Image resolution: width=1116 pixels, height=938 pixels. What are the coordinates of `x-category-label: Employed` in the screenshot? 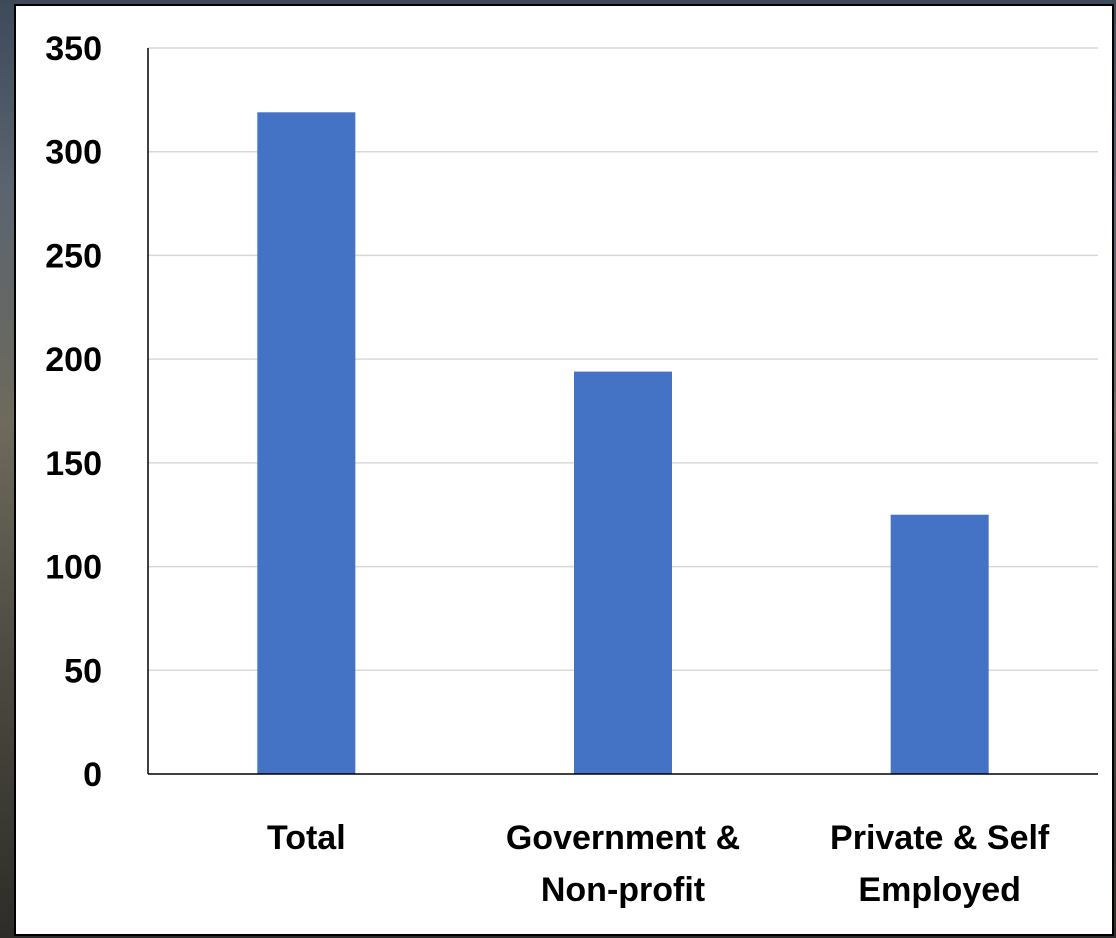 It's located at (939, 890).